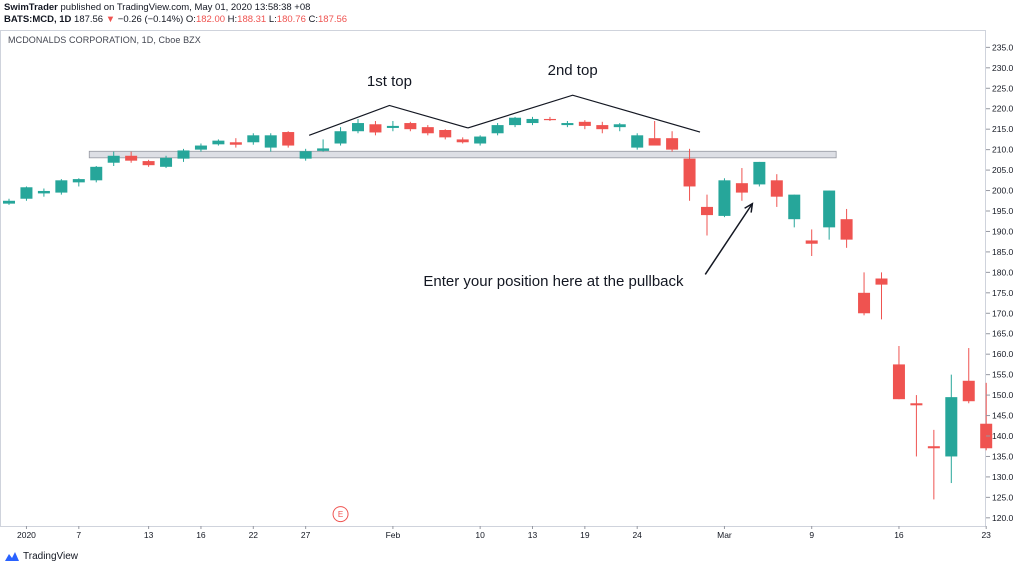  What do you see at coordinates (637, 535) in the screenshot?
I see `x-tick-label: 24` at bounding box center [637, 535].